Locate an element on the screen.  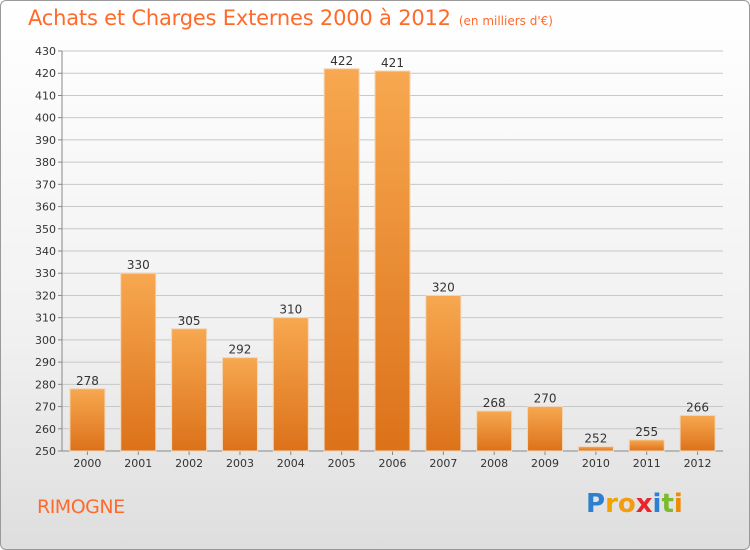
bar-value-label: 422 is located at coordinates (341, 61).